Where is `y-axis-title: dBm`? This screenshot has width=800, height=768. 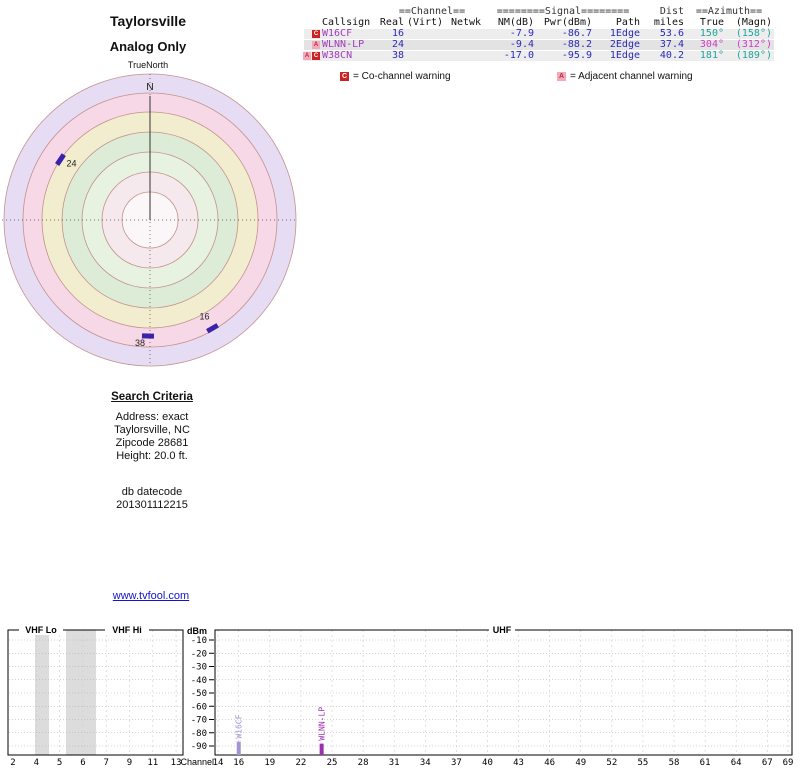 y-axis-title: dBm is located at coordinates (197, 631).